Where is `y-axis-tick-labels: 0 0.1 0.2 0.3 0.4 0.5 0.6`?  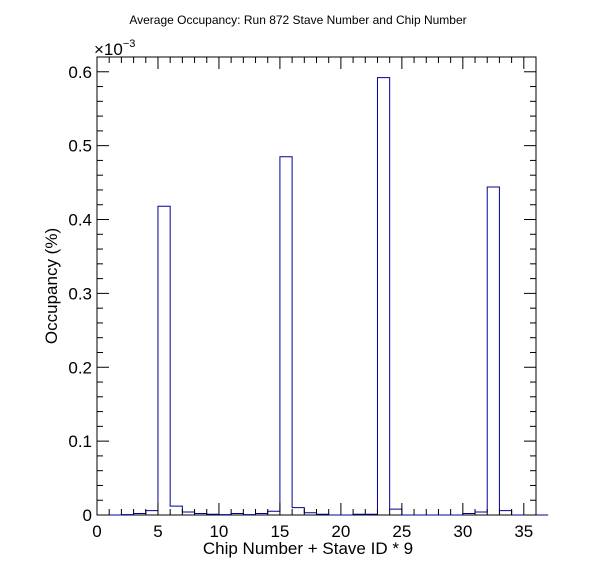
y-axis-tick-labels: 0 0.1 0.2 0.3 0.4 0.5 0.6 is located at coordinates (80, 294).